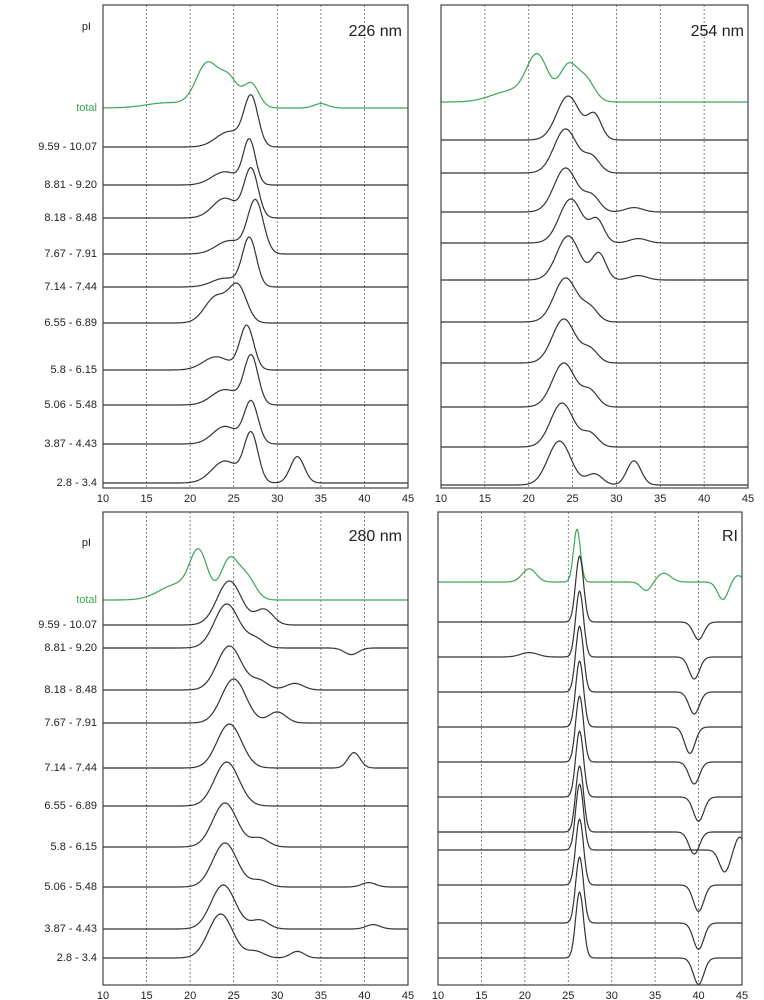  I want to click on panel-title: 254 nm, so click(717, 31).